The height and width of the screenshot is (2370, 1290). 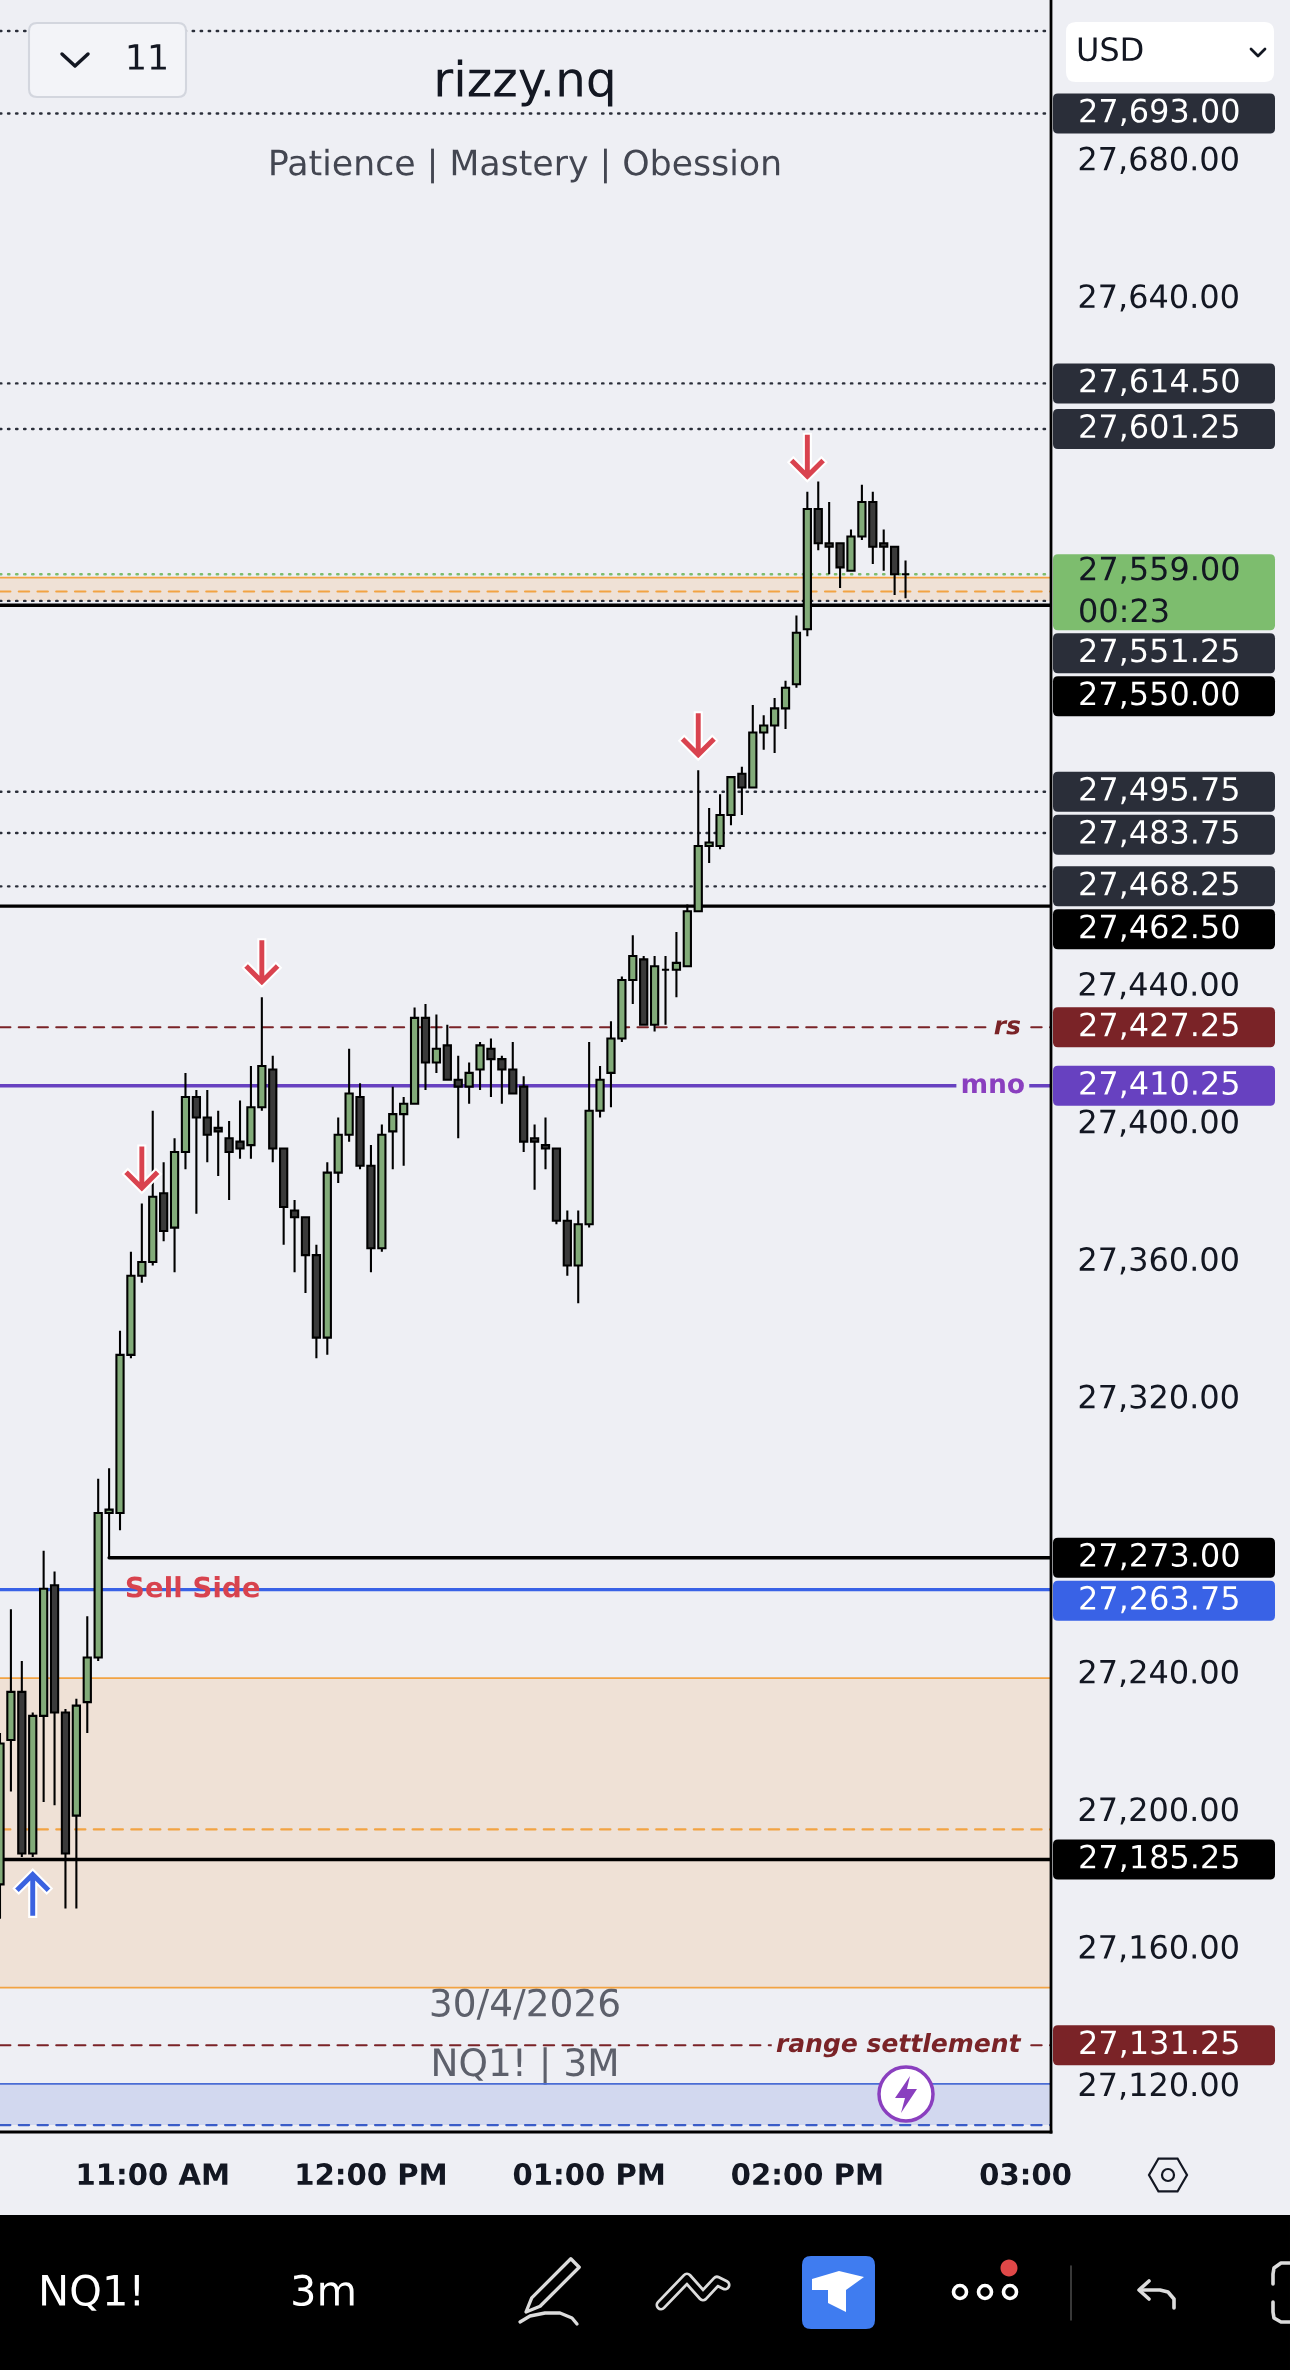 I want to click on y-tick-label: 27,360.00, so click(x=1158, y=1261).